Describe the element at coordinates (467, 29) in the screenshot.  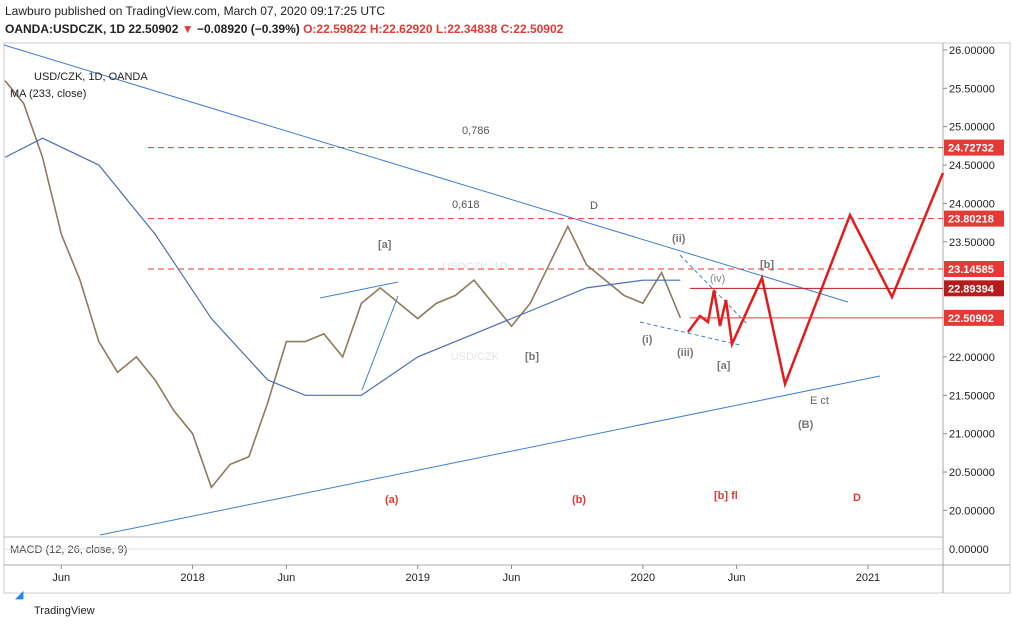
I see `low: L:22.34838` at that location.